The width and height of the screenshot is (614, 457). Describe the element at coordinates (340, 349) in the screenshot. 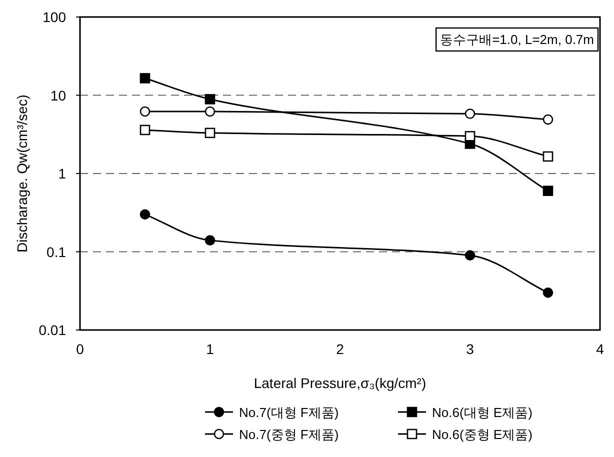

I see `x-tick-label: 2` at that location.